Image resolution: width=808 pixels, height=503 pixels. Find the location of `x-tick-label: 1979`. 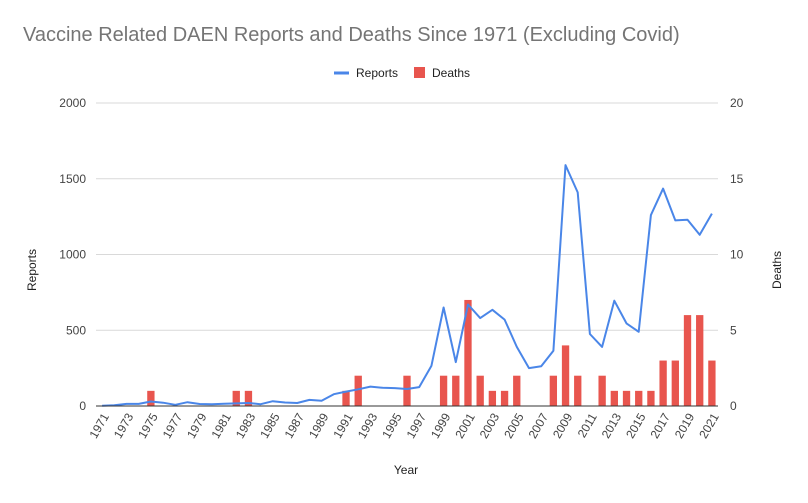

x-tick-label: 1979 is located at coordinates (197, 425).